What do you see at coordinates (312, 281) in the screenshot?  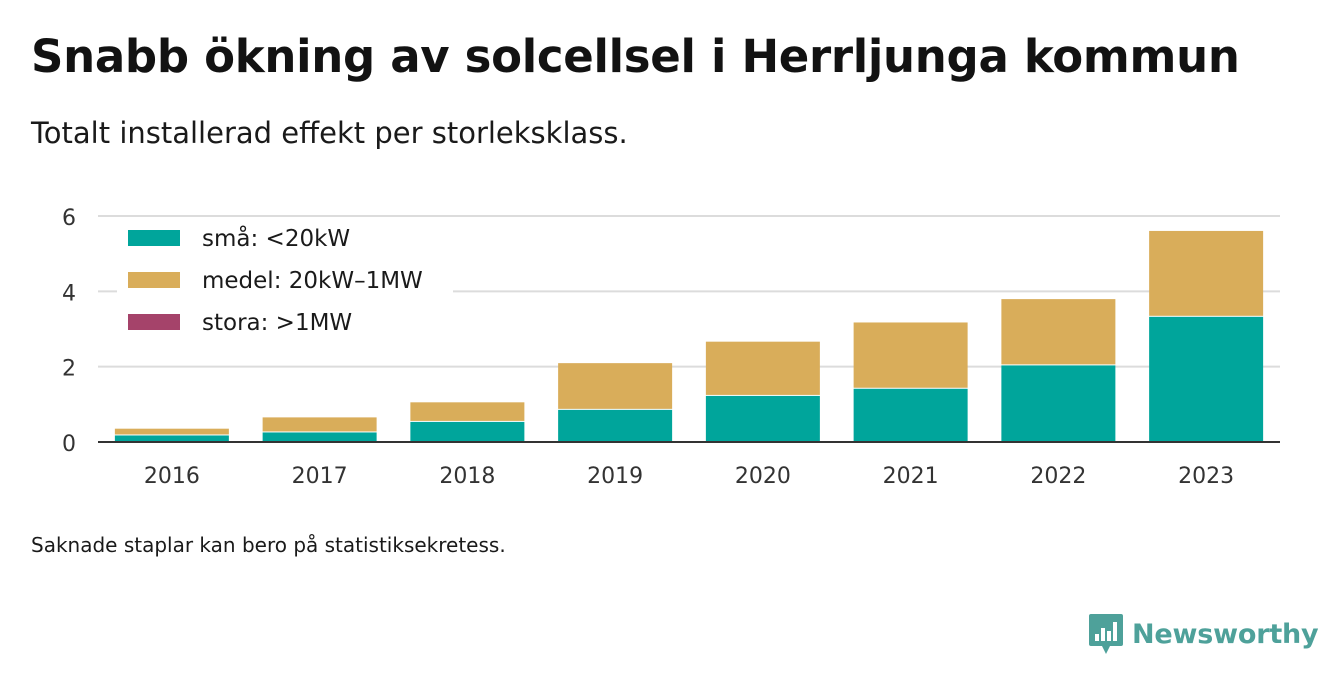 I see `legend-label: medel: 20kW–1MW` at bounding box center [312, 281].